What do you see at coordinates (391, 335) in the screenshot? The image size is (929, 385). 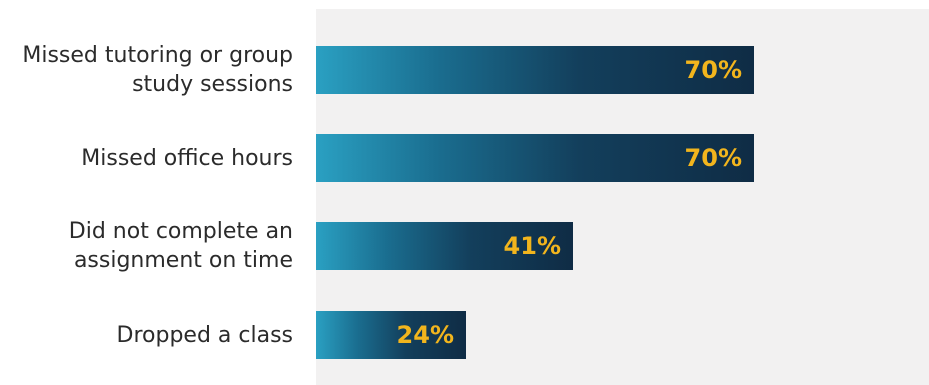 I see `bar: 24%` at bounding box center [391, 335].